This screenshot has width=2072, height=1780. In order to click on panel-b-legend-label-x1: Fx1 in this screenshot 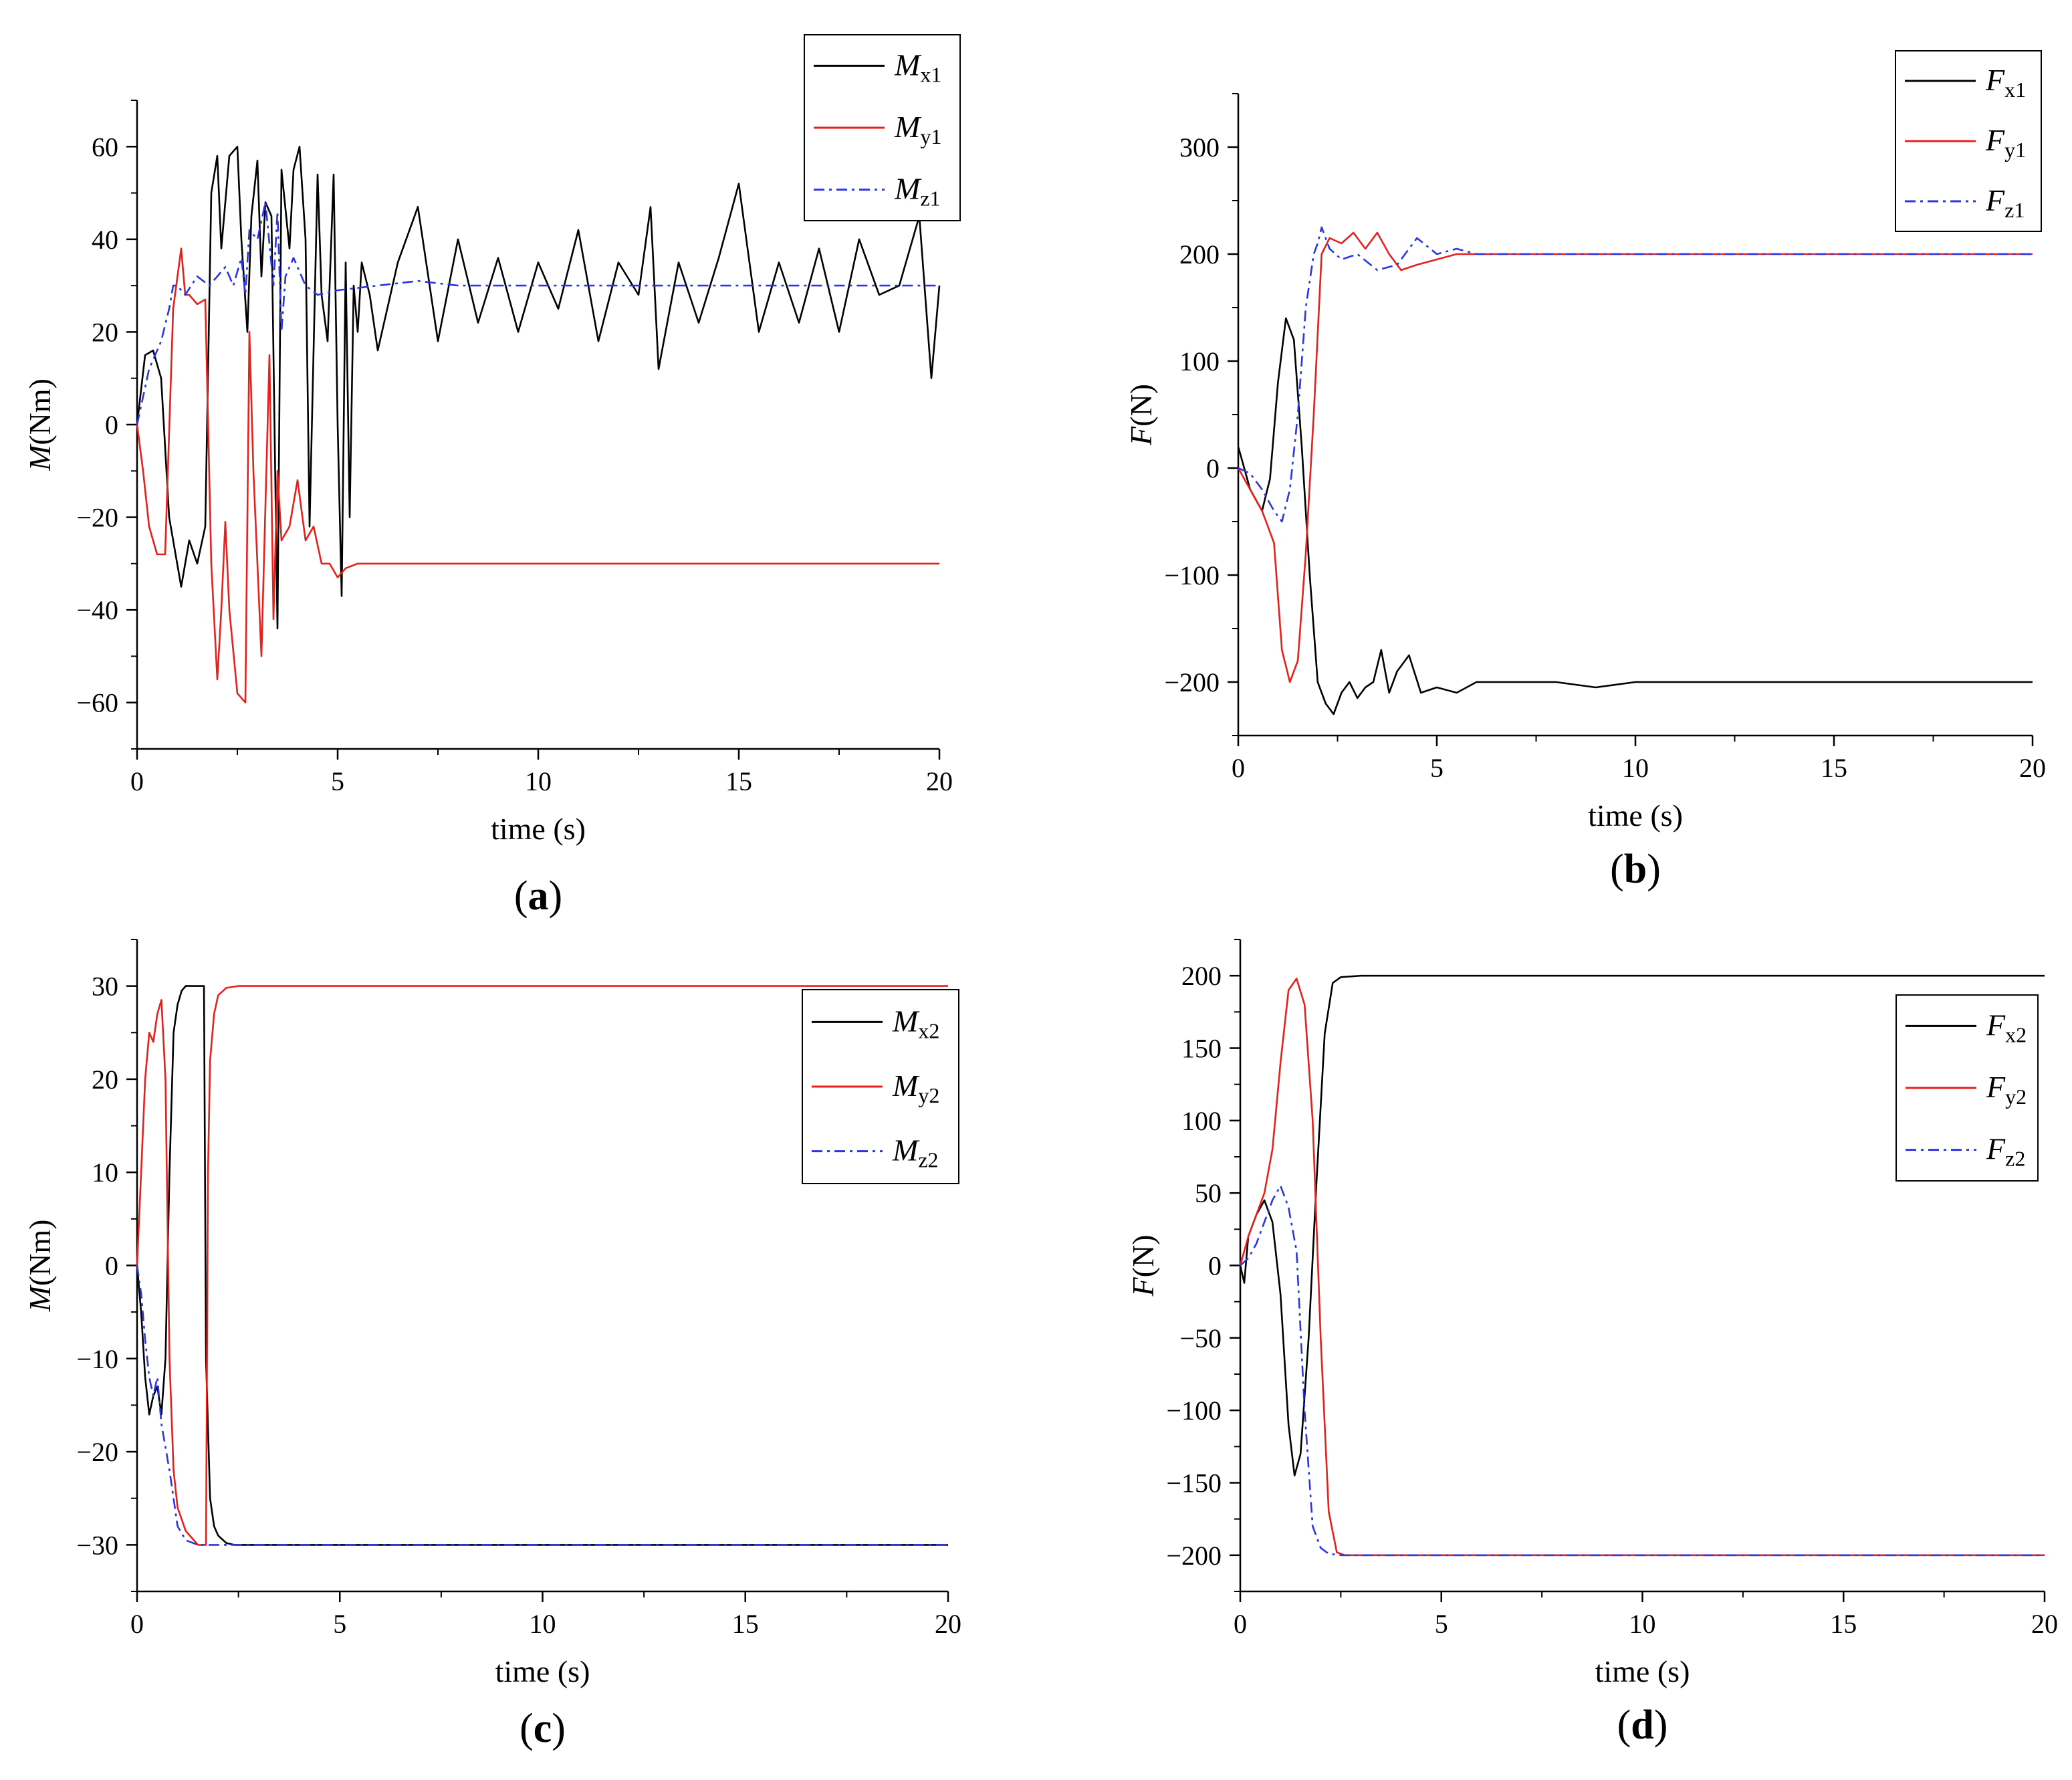, I will do `click(2005, 83)`.